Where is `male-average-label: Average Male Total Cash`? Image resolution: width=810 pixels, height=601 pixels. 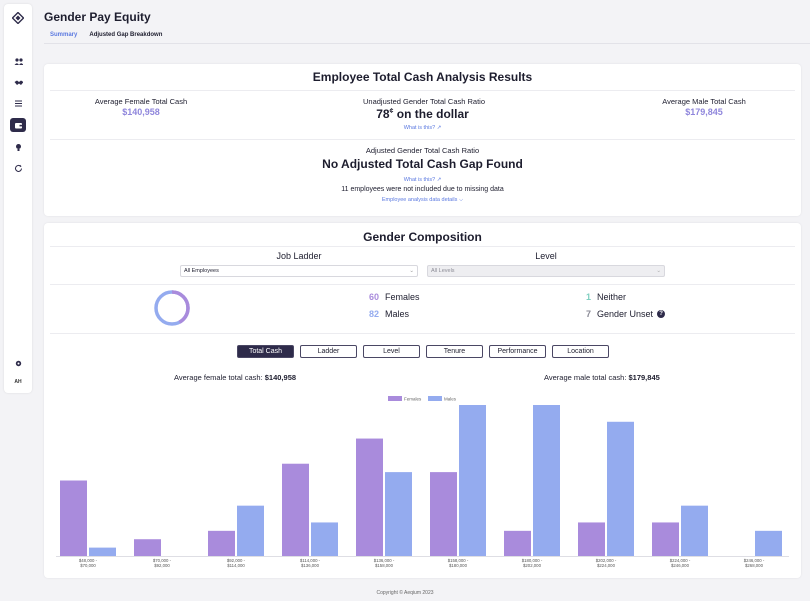
male-average-label: Average Male Total Cash is located at coordinates (704, 101).